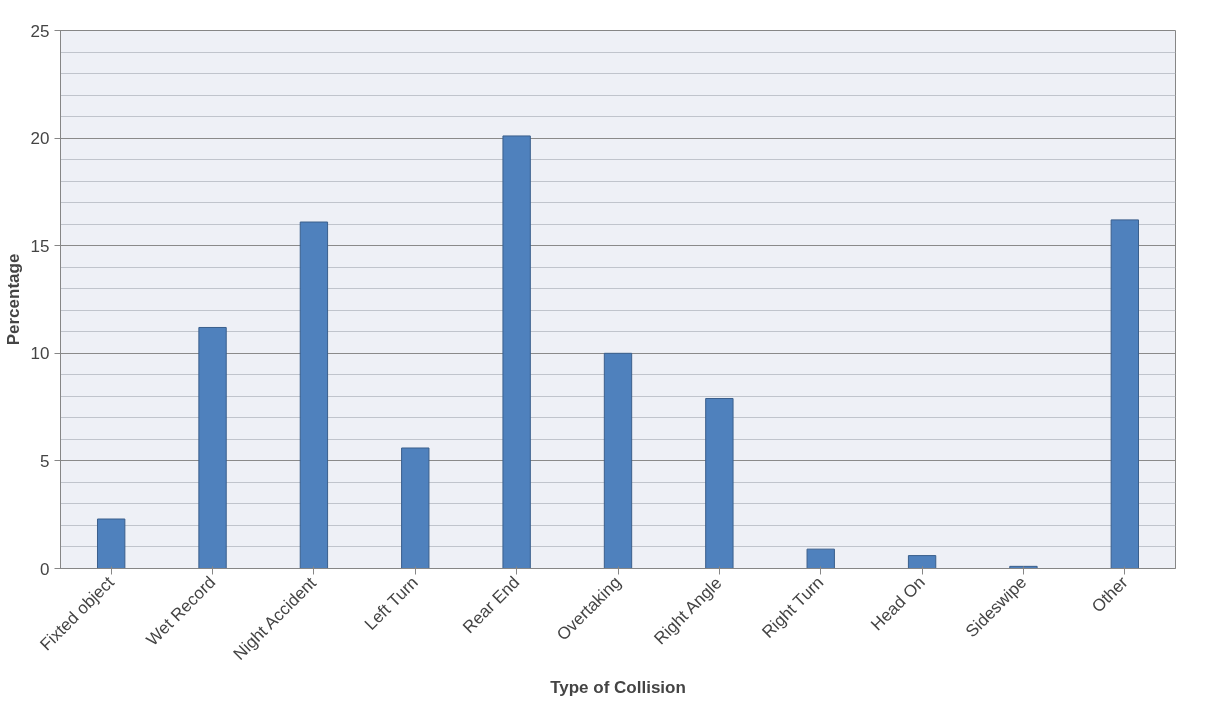 The image size is (1214, 717). Describe the element at coordinates (40, 139) in the screenshot. I see `y-tick-label: 20` at that location.